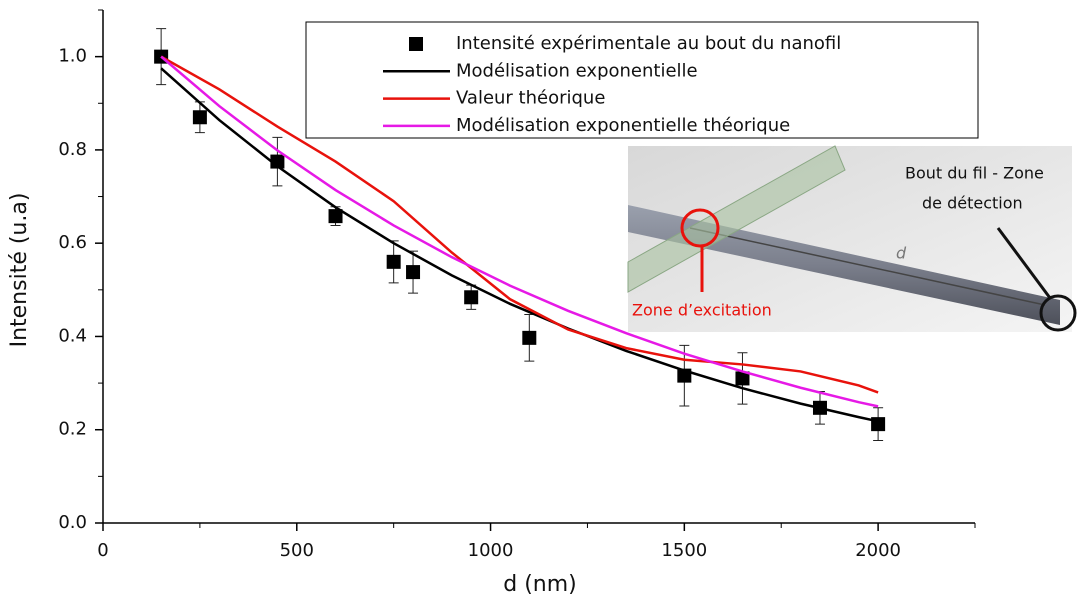  What do you see at coordinates (72, 429) in the screenshot?
I see `y-tick-label: 0.2` at bounding box center [72, 429].